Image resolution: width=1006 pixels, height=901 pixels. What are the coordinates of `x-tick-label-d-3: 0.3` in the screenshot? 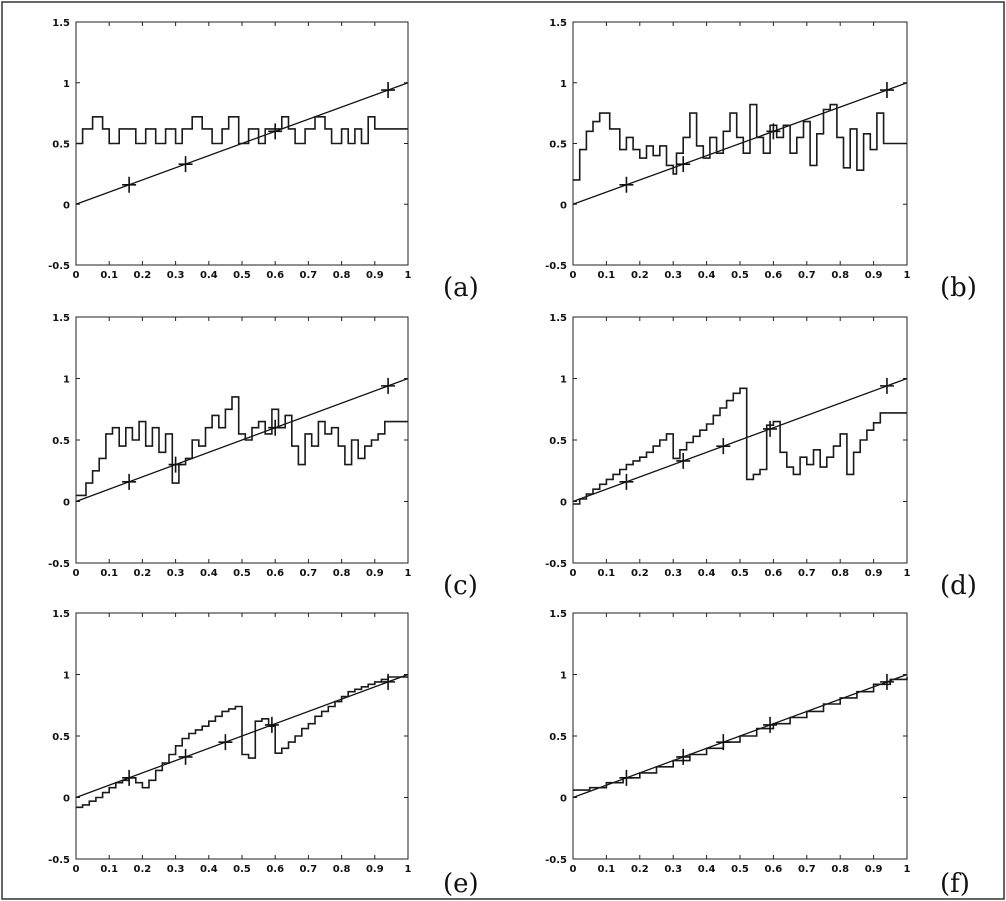 It's located at (673, 573).